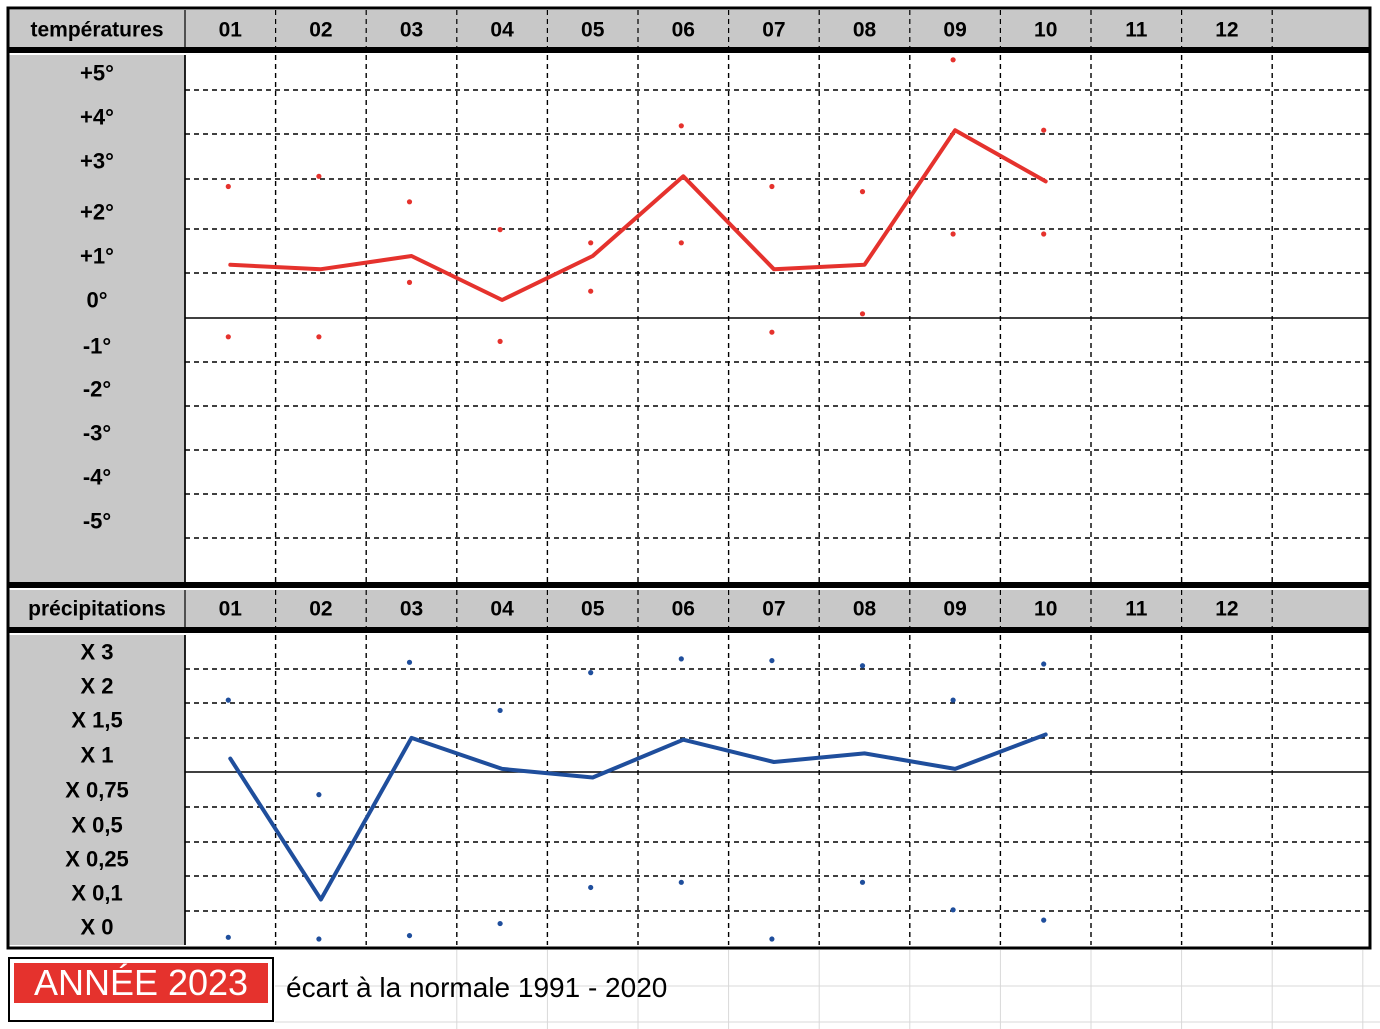 The height and width of the screenshot is (1029, 1380). What do you see at coordinates (97, 117) in the screenshot?
I see `temp-ylabel: +4°` at bounding box center [97, 117].